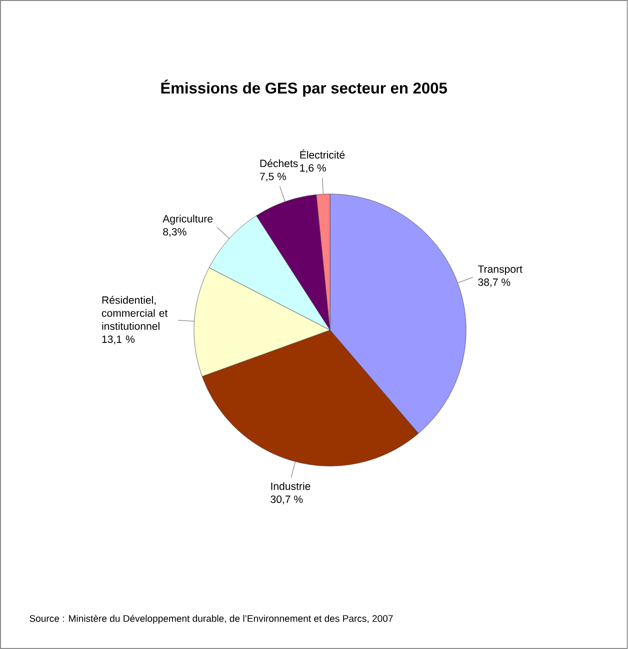 This screenshot has width=628, height=649. I want to click on data-label: 1,6 %, so click(313, 168).